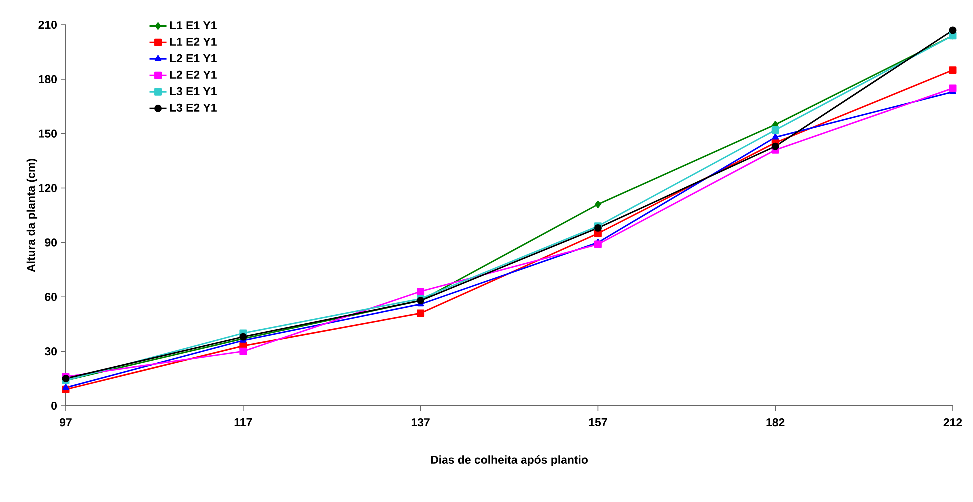 The image size is (973, 502). I want to click on y-tick-label: 30, so click(51, 352).